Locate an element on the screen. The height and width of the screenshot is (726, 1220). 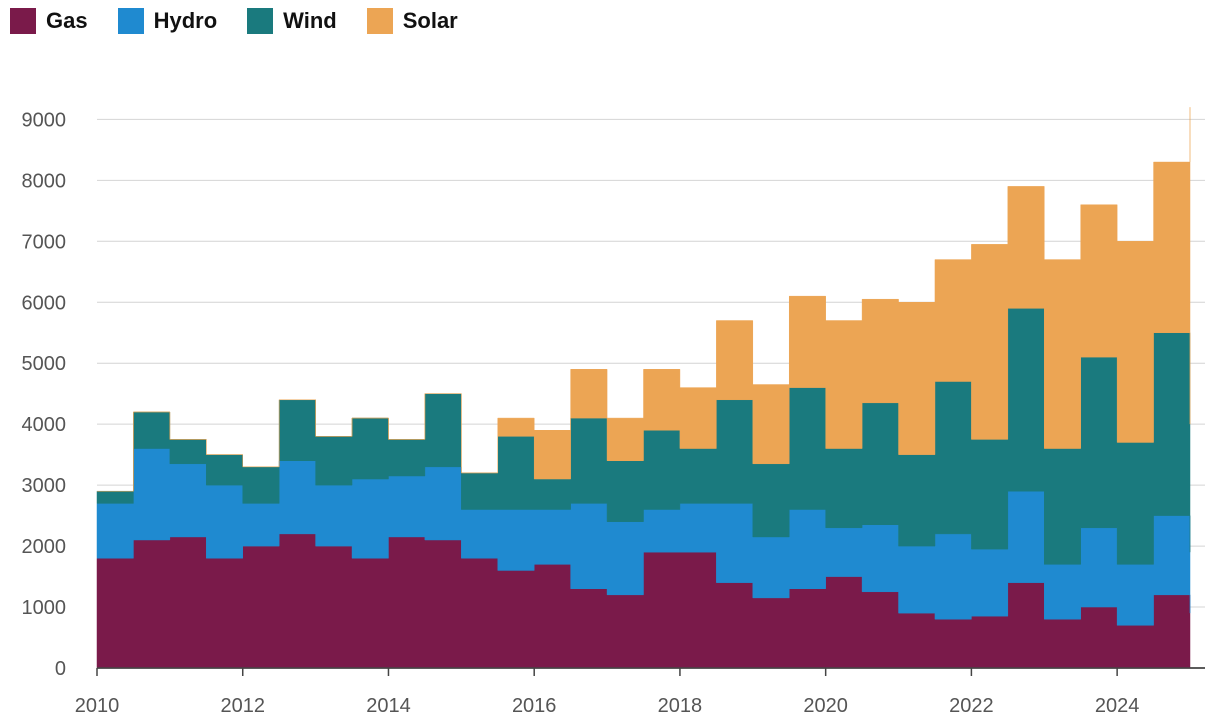
legend-item-wind: Wind is located at coordinates (292, 21).